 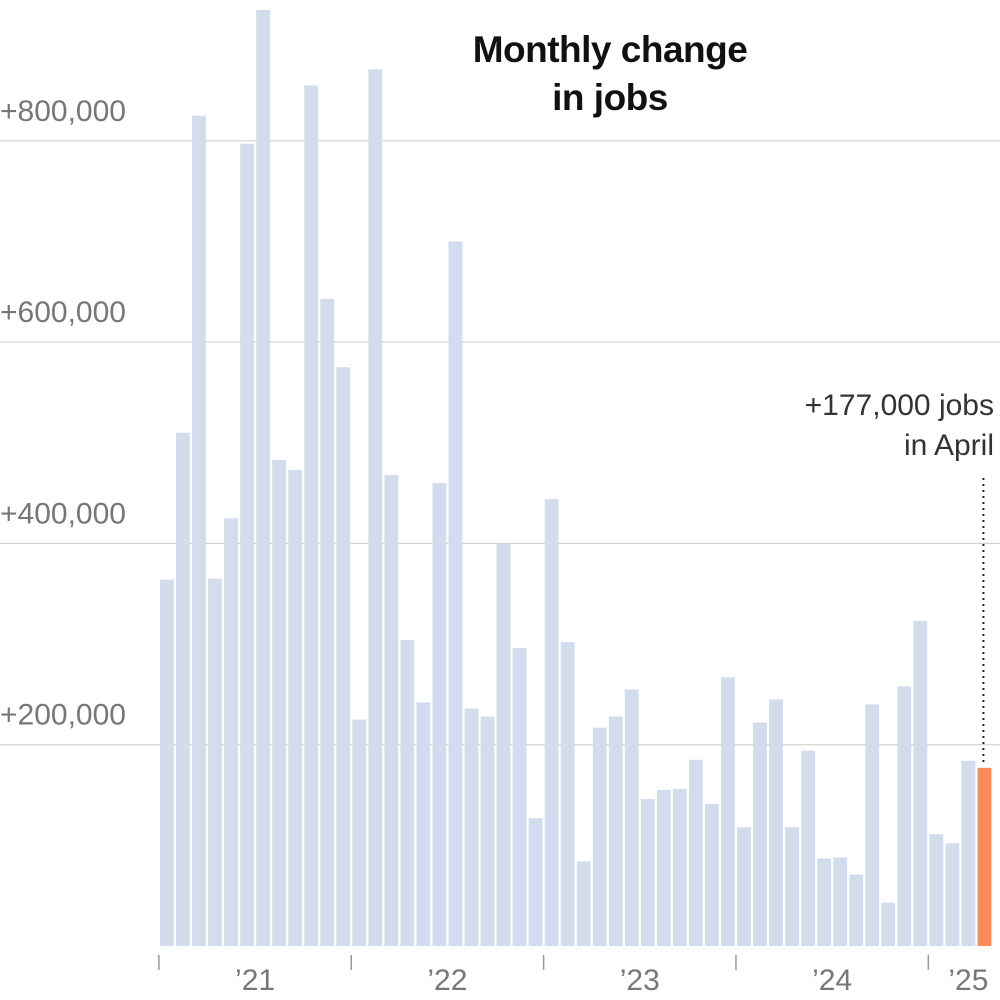 What do you see at coordinates (899, 426) in the screenshot?
I see `highlight-annotation: +177,000 jobs in April` at bounding box center [899, 426].